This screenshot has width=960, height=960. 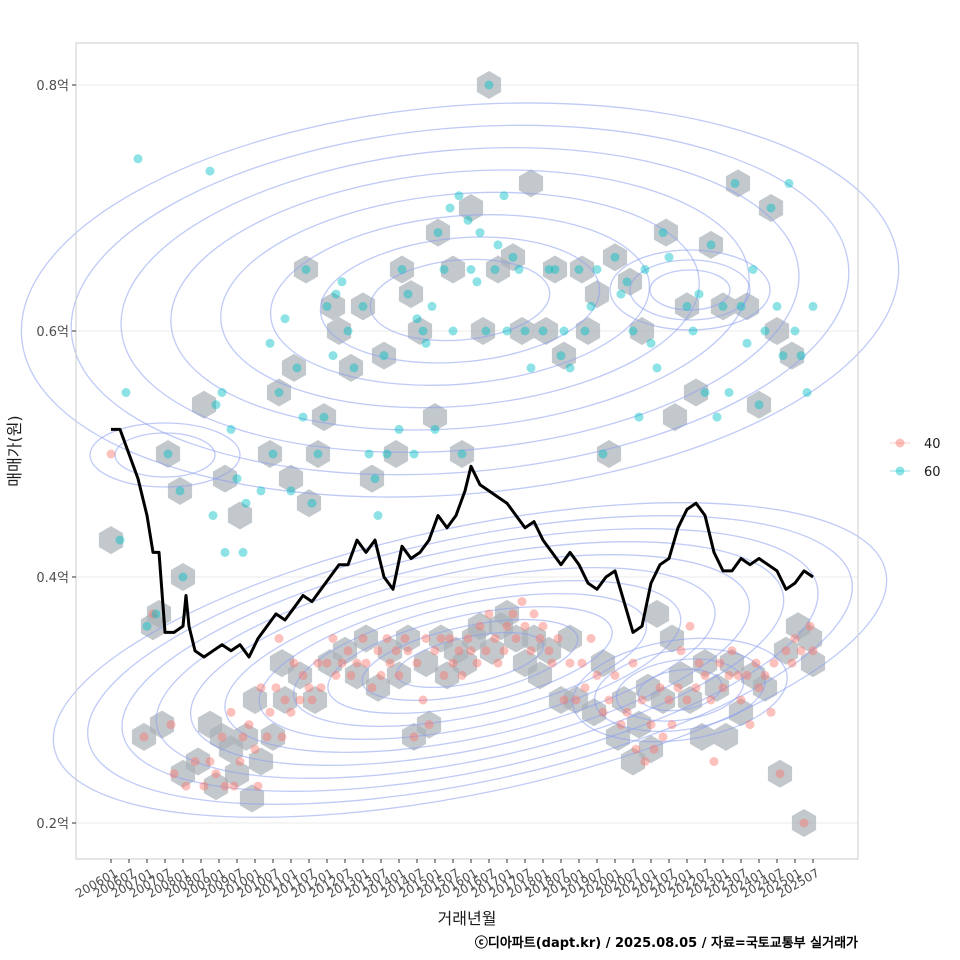 I want to click on y-tick-label: 0.4억, so click(x=52, y=578).